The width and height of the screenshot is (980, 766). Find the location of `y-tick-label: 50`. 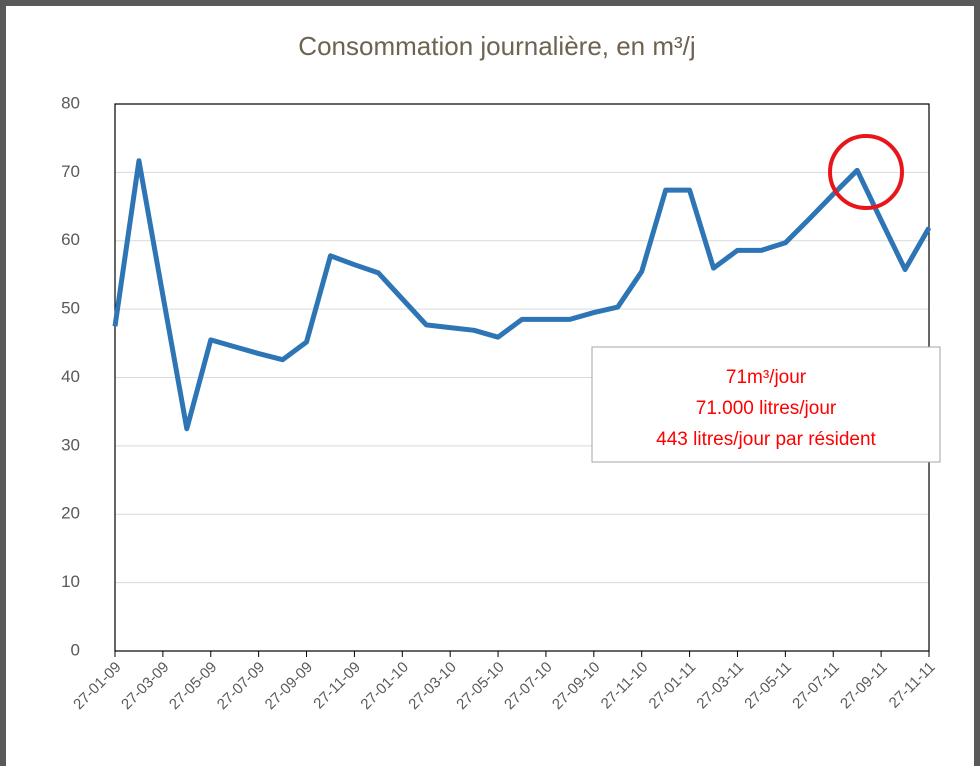

y-tick-label: 50 is located at coordinates (70, 308).